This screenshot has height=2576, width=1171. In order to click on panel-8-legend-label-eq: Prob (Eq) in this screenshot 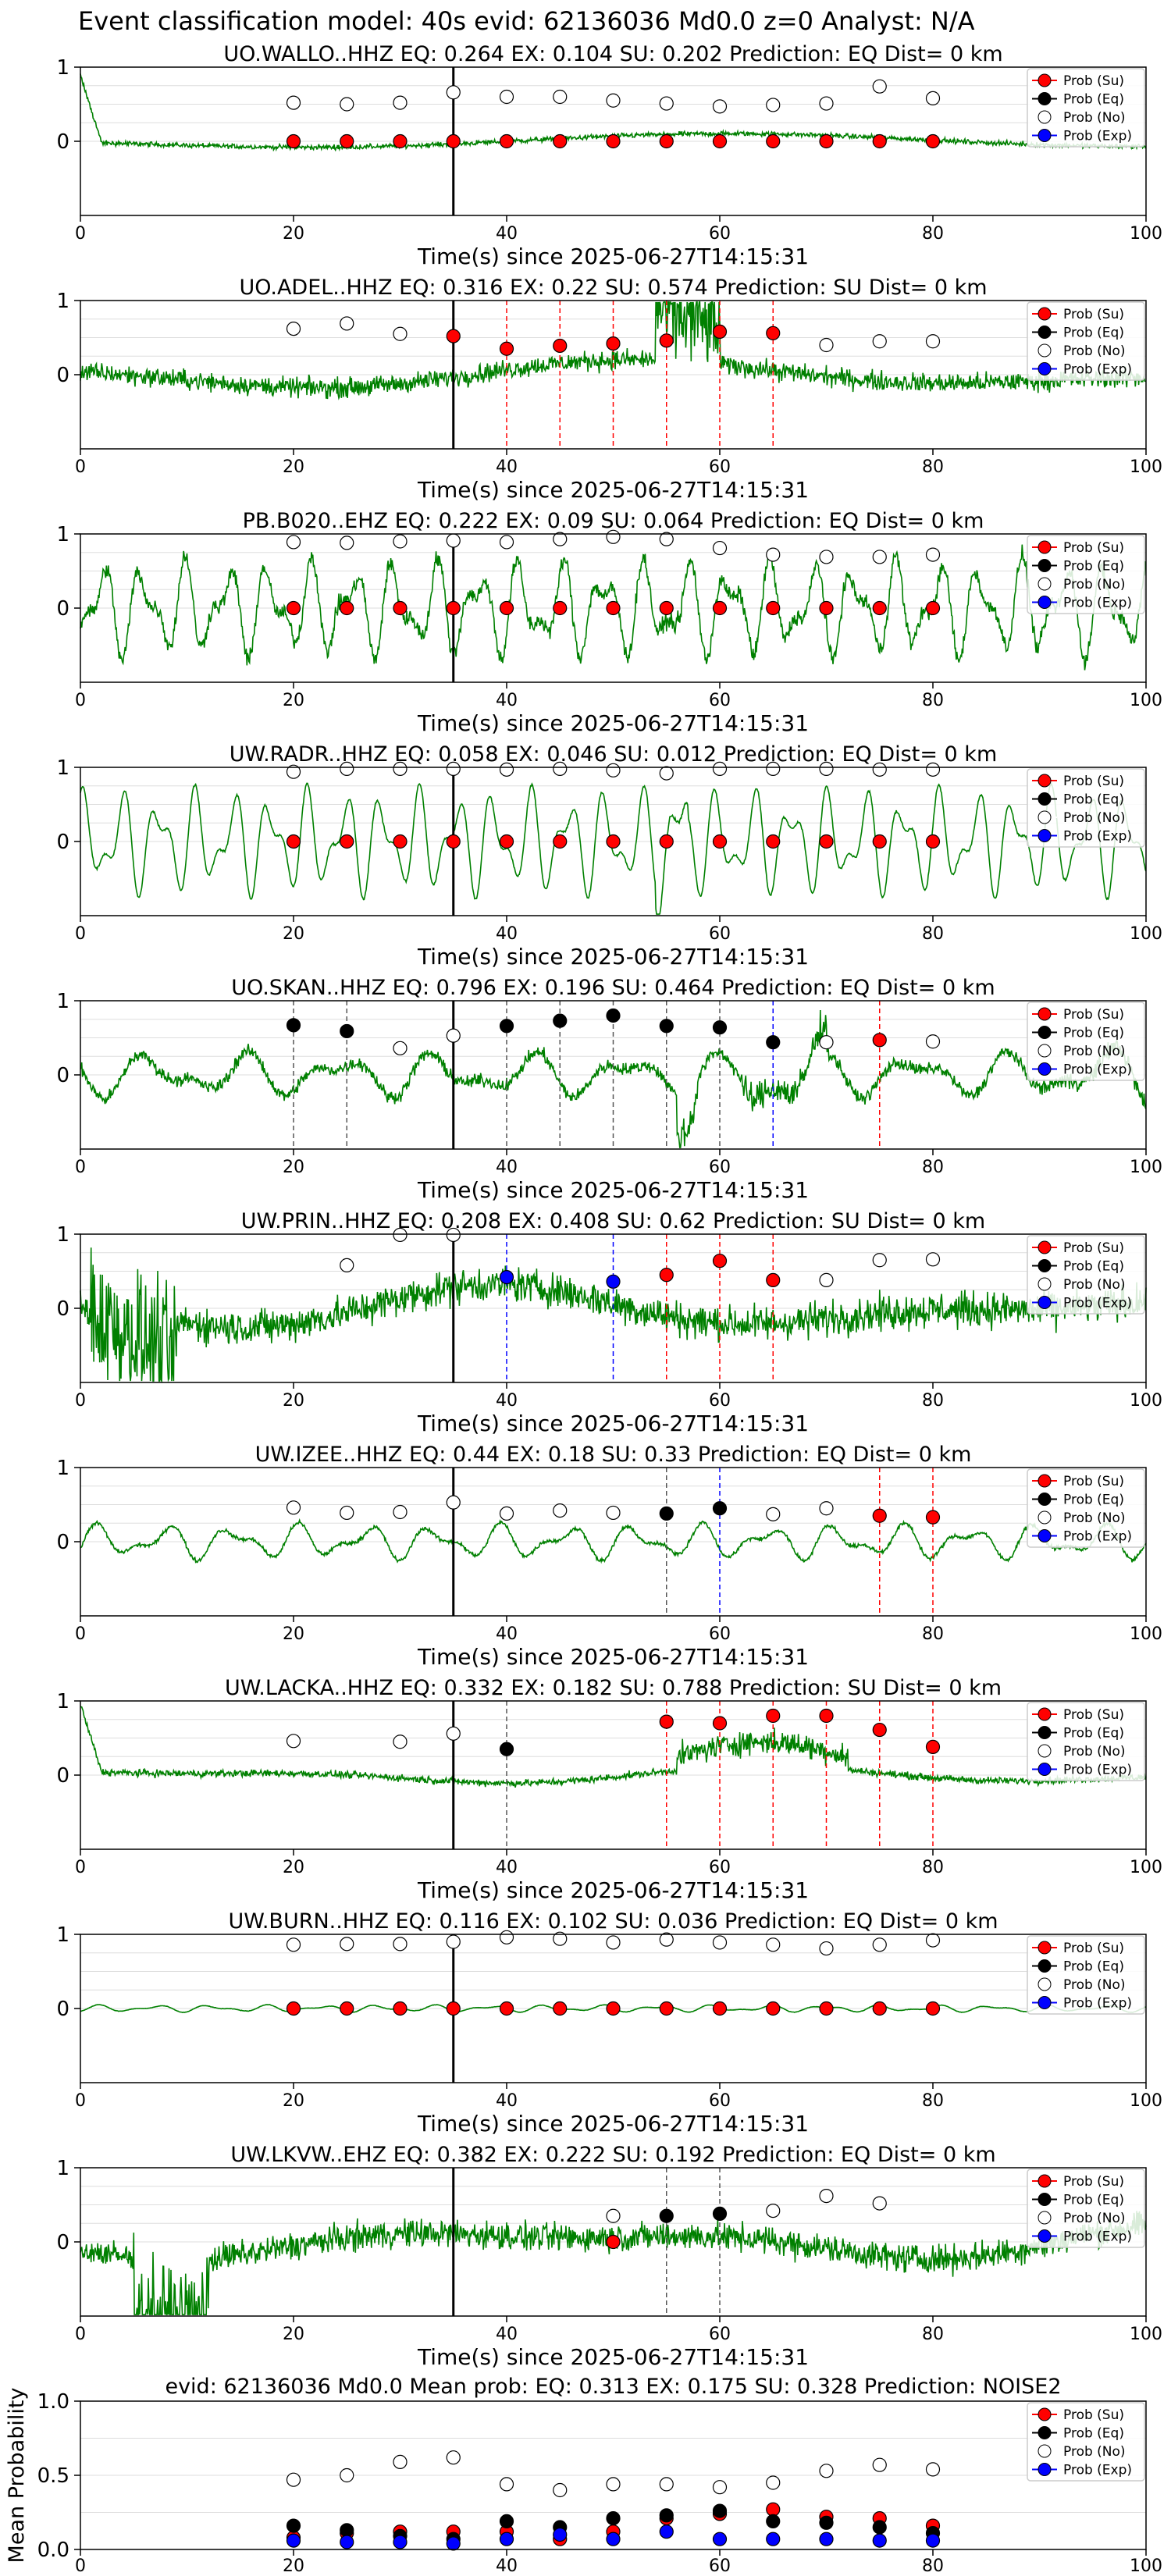, I will do `click(1093, 1967)`.